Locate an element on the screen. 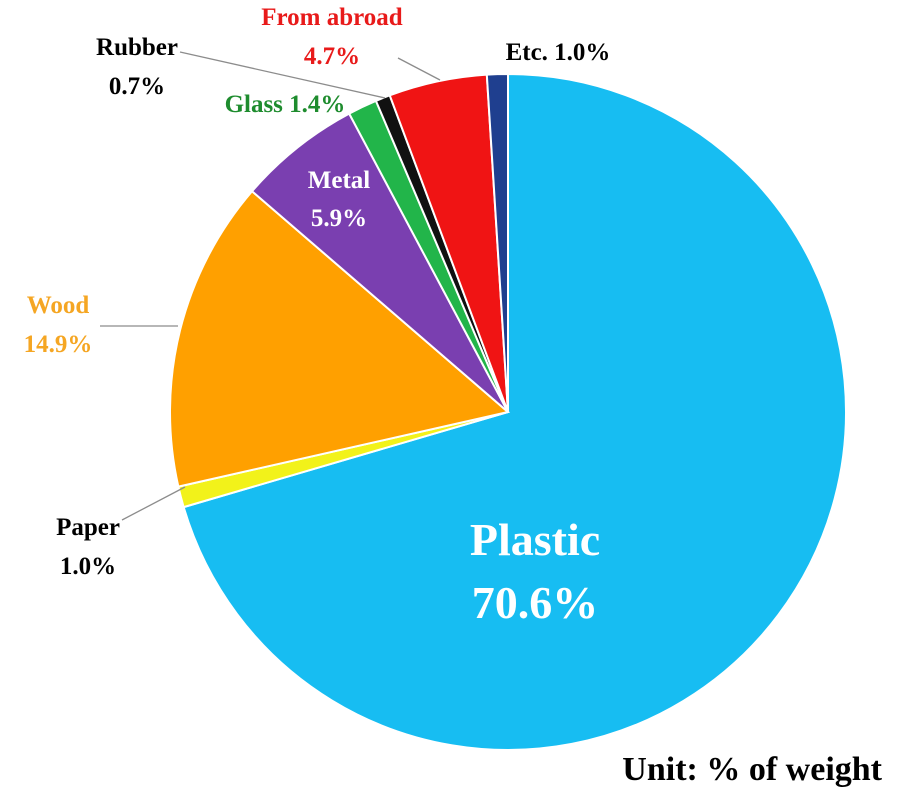 This screenshot has width=900, height=797. value-label-wood: 14.9% is located at coordinates (58, 344).